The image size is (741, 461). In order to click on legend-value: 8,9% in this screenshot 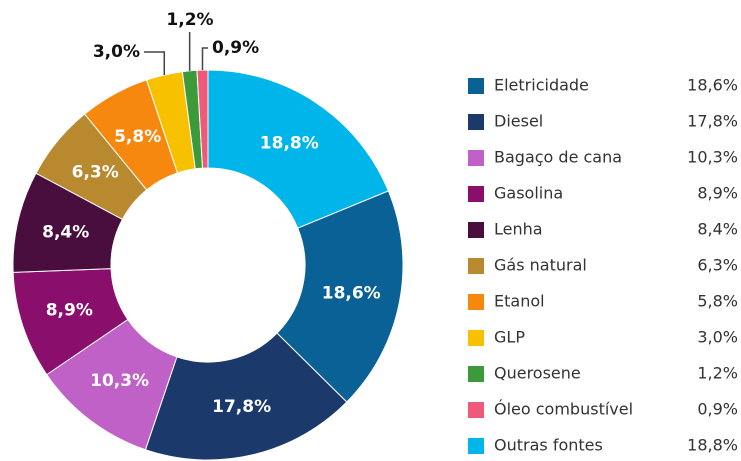, I will do `click(717, 193)`.